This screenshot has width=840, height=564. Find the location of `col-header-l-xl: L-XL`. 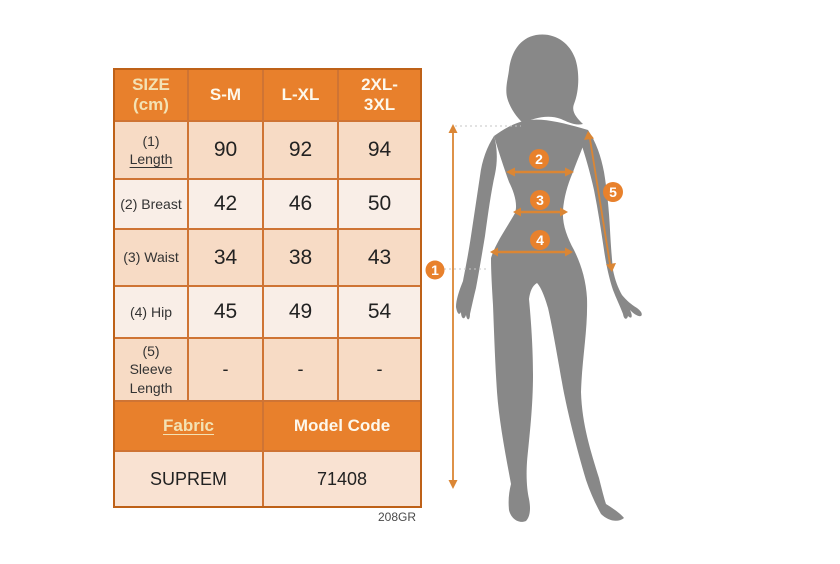

col-header-l-xl: L-XL is located at coordinates (300, 95).